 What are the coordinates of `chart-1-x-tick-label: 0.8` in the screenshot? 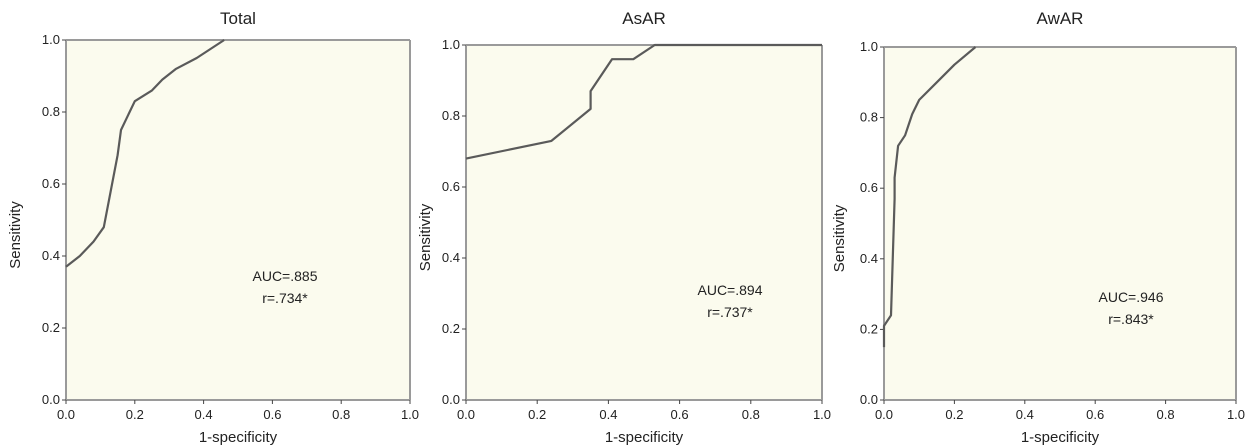 It's located at (751, 414).